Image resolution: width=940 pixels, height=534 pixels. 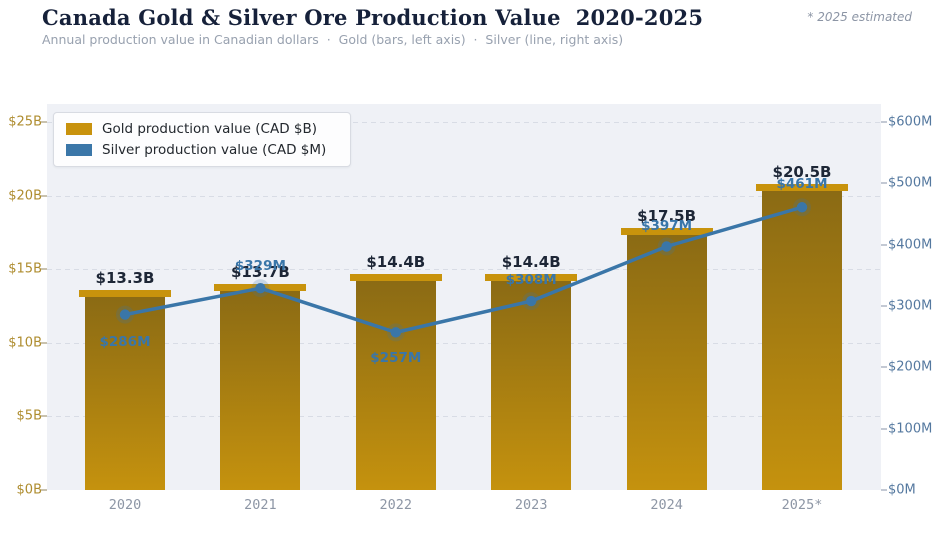 What do you see at coordinates (531, 505) in the screenshot?
I see `x-axis-label: 2023` at bounding box center [531, 505].